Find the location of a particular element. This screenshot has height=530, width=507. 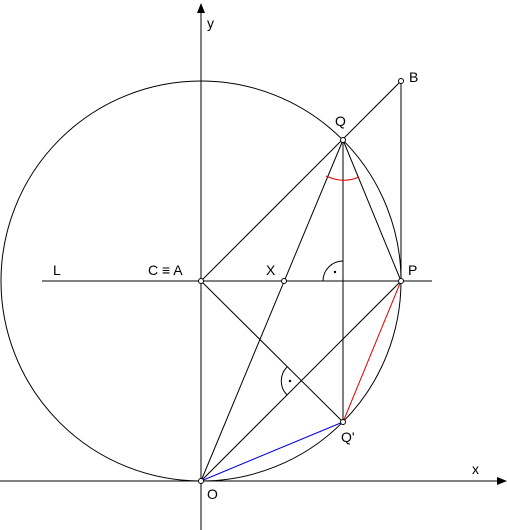

line-qp-red is located at coordinates (372, 351).